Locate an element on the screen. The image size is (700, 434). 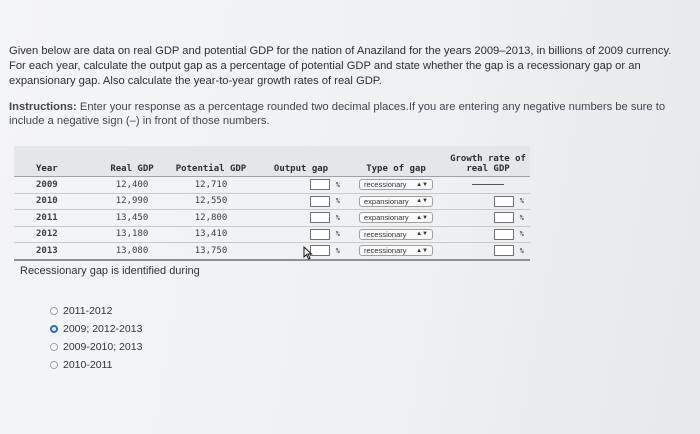
year-cell: 2011 is located at coordinates (56, 218).